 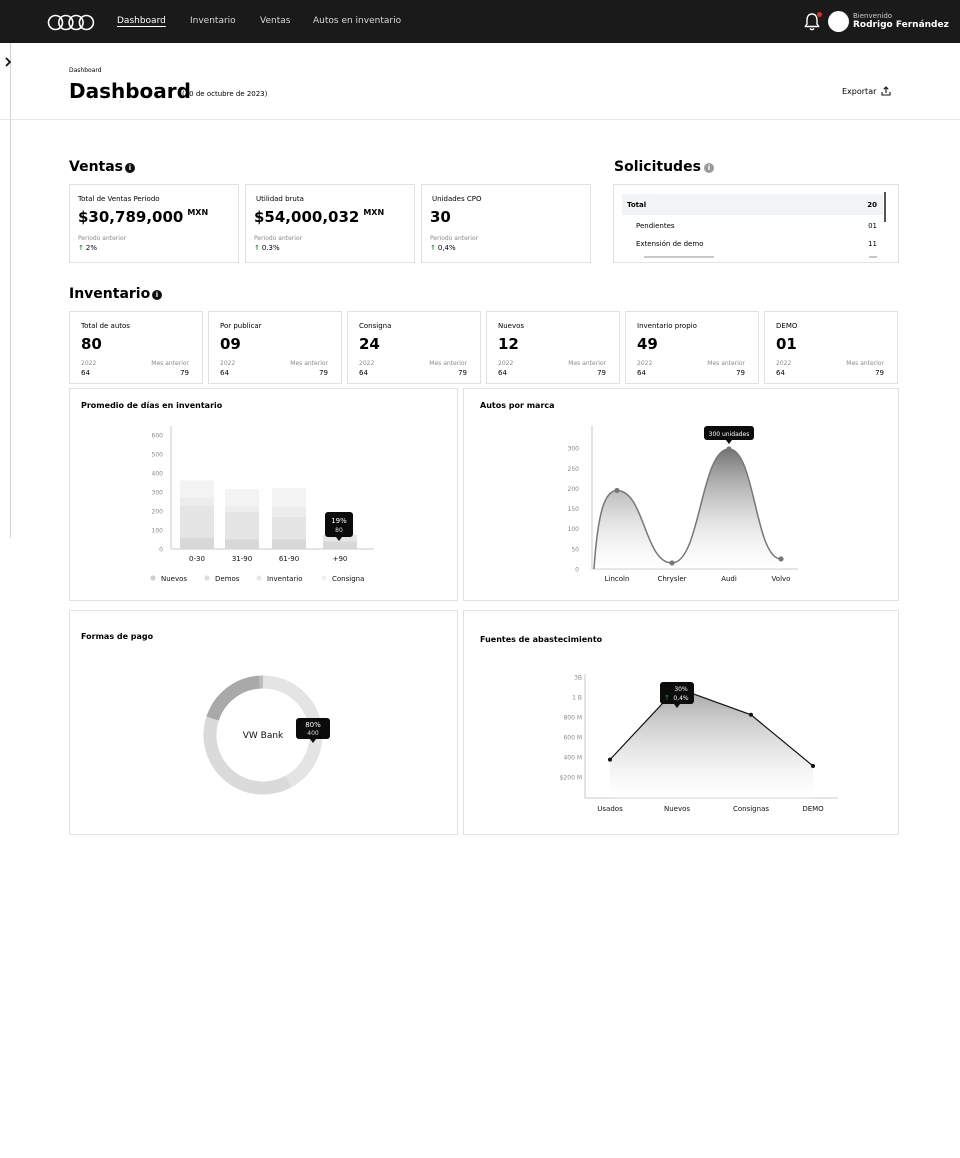 What do you see at coordinates (275, 347) in the screenshot?
I see `inventario-card: Por publicar 09 2022 64 Mes anterior 79` at bounding box center [275, 347].